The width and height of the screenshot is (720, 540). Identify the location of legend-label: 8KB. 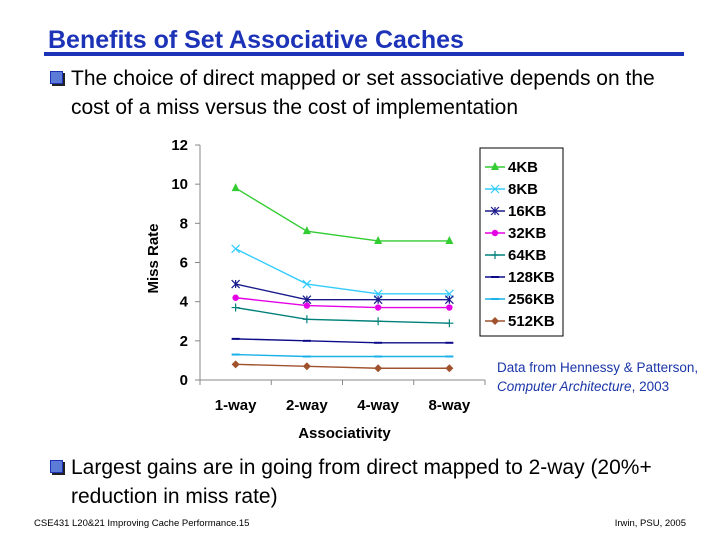
(523, 189).